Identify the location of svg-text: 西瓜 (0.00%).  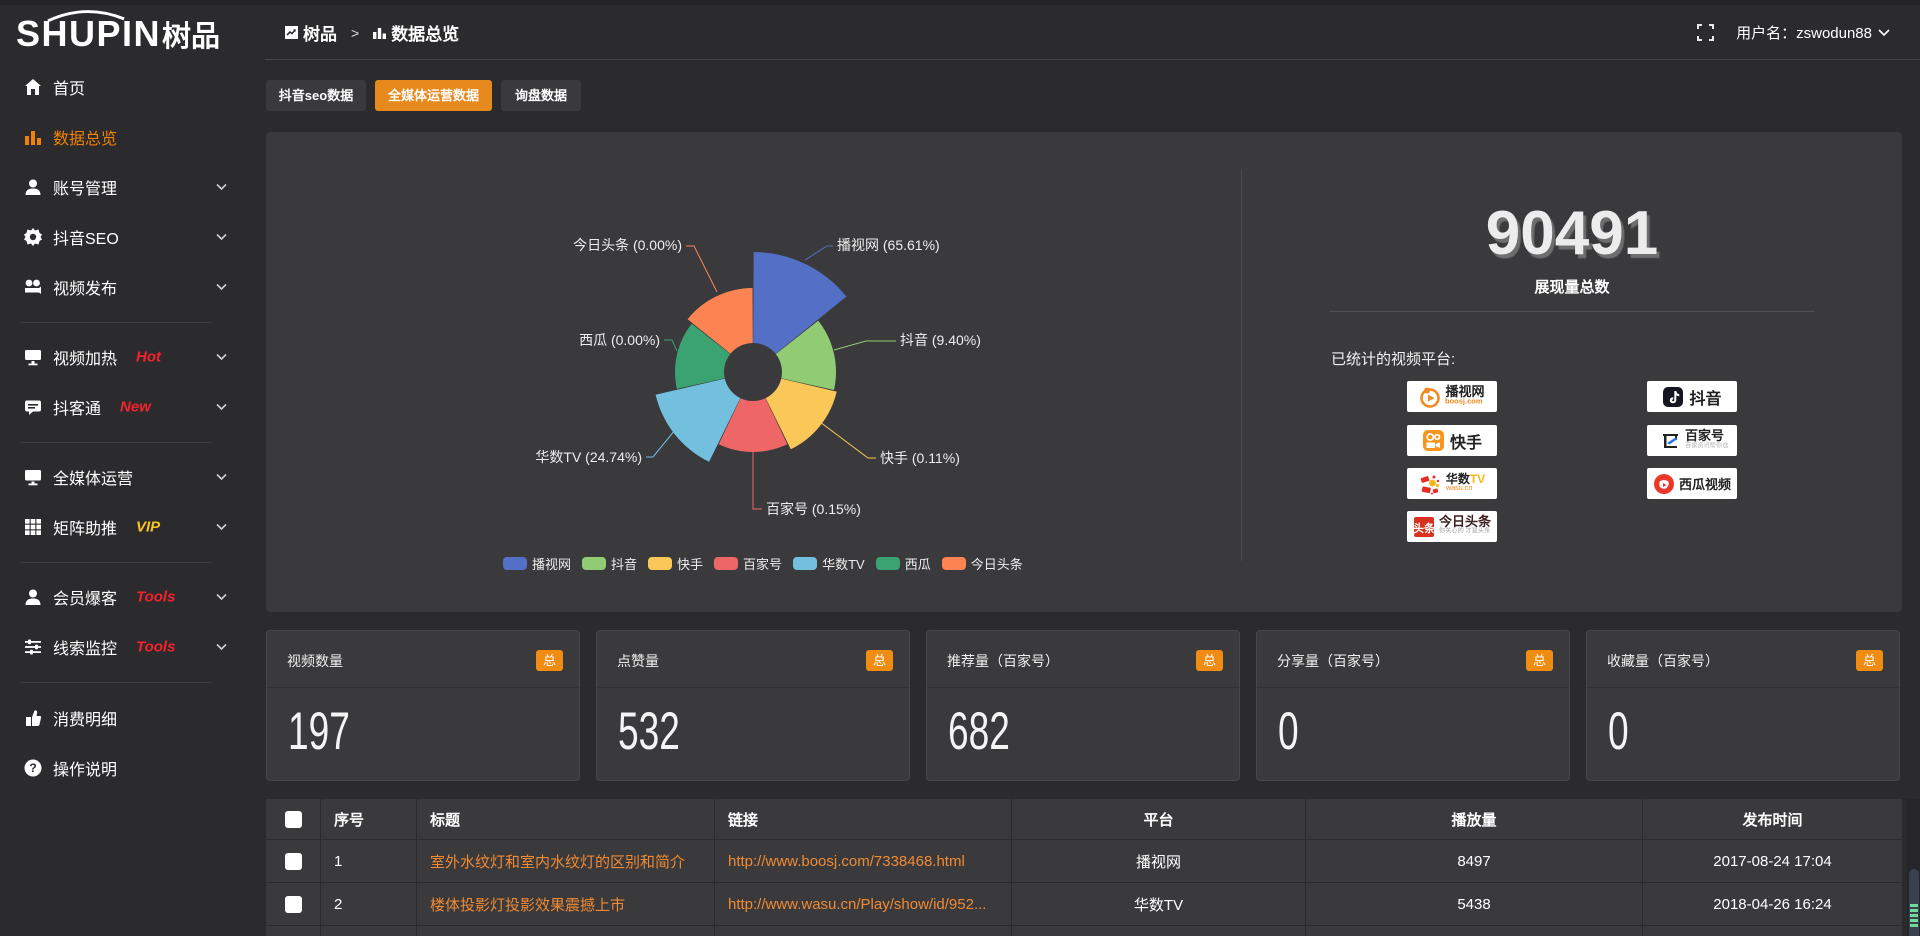
(619, 340).